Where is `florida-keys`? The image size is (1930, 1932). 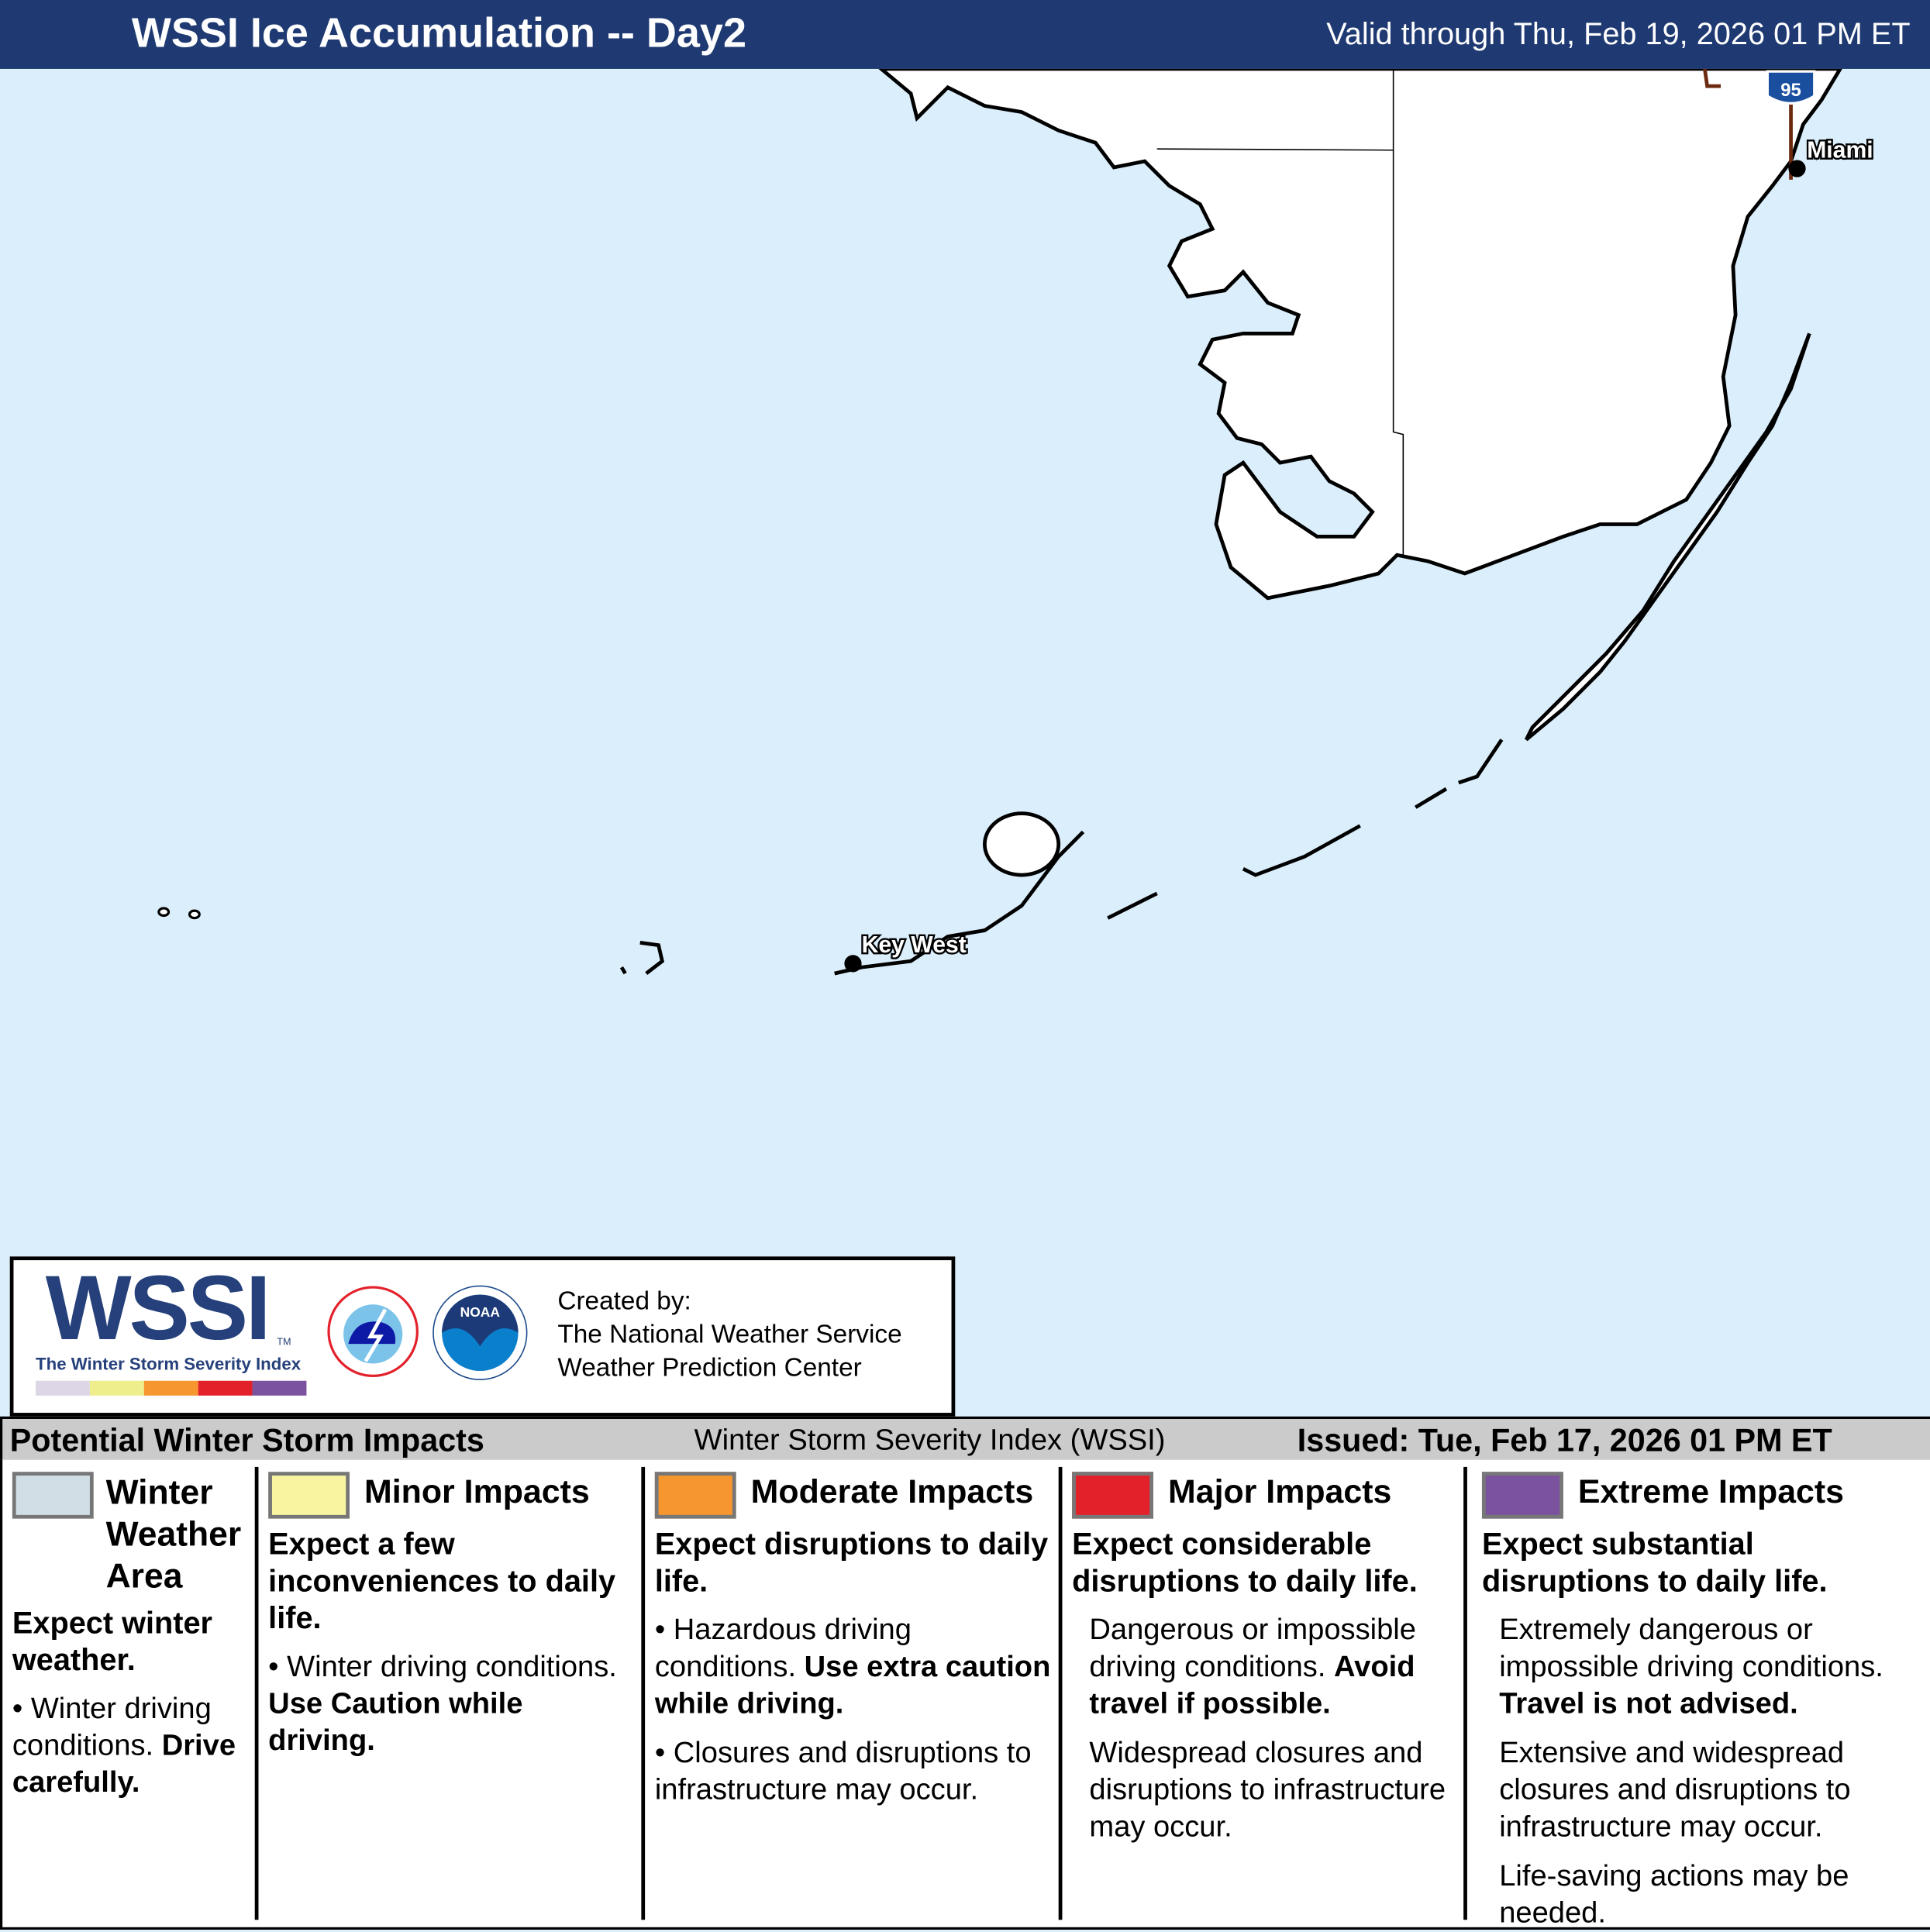
florida-keys is located at coordinates (1668, 537).